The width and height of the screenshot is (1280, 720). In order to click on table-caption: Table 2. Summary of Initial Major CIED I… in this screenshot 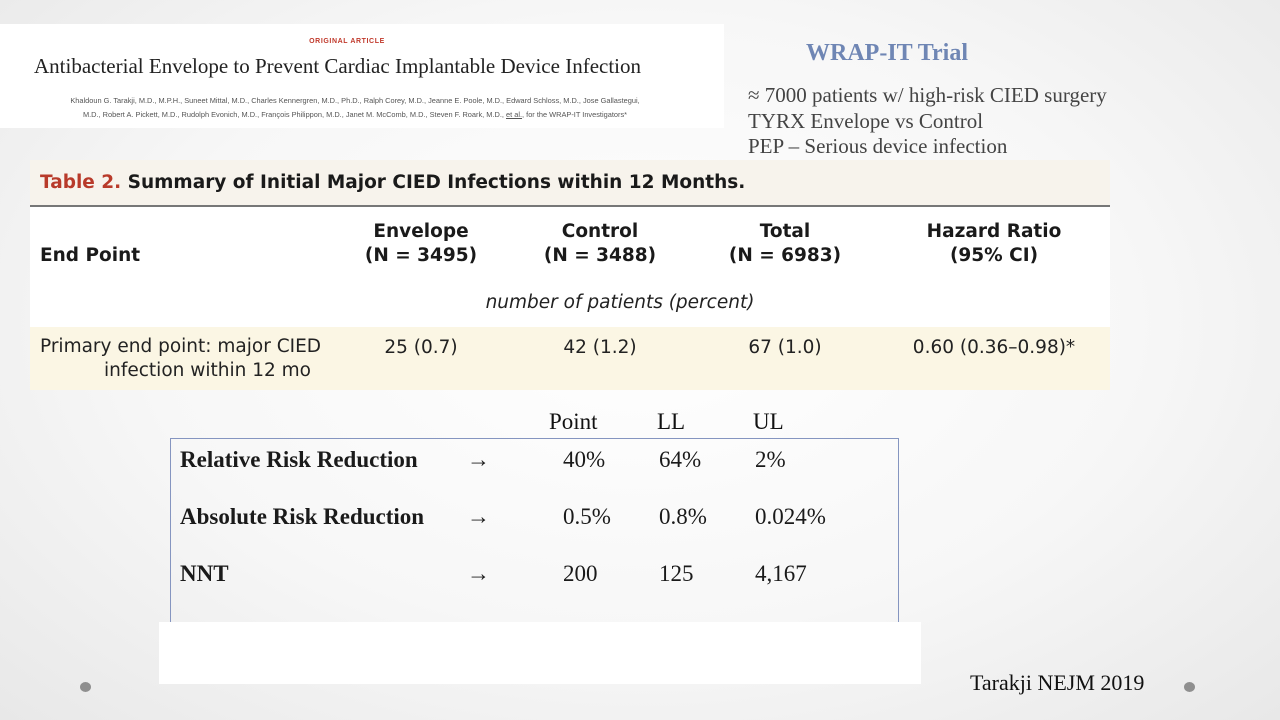, I will do `click(570, 183)`.